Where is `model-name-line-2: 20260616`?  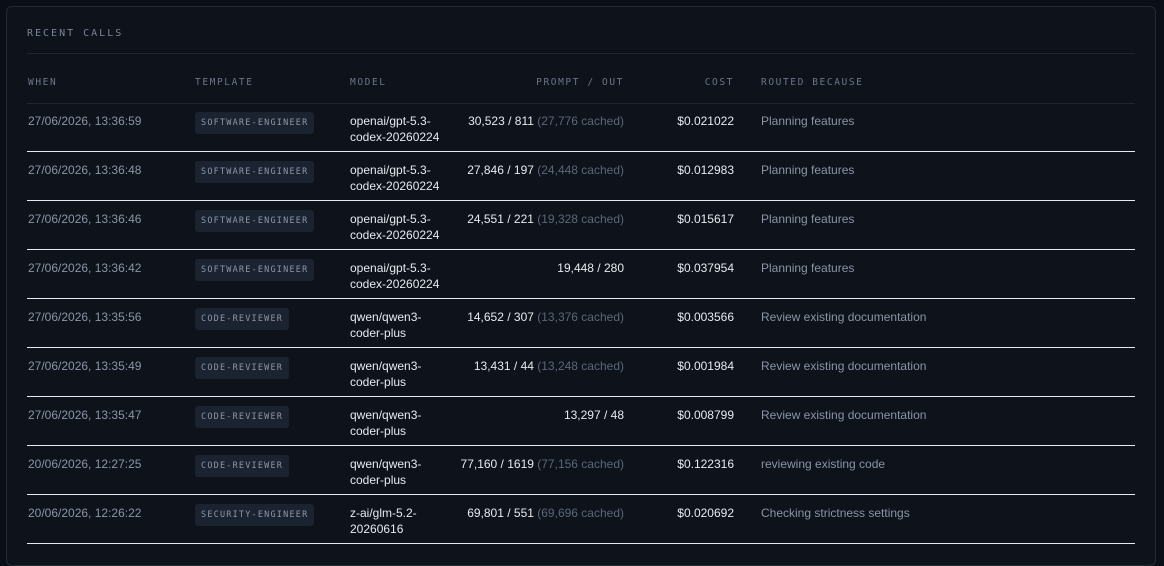
model-name-line-2: 20260616 is located at coordinates (377, 529).